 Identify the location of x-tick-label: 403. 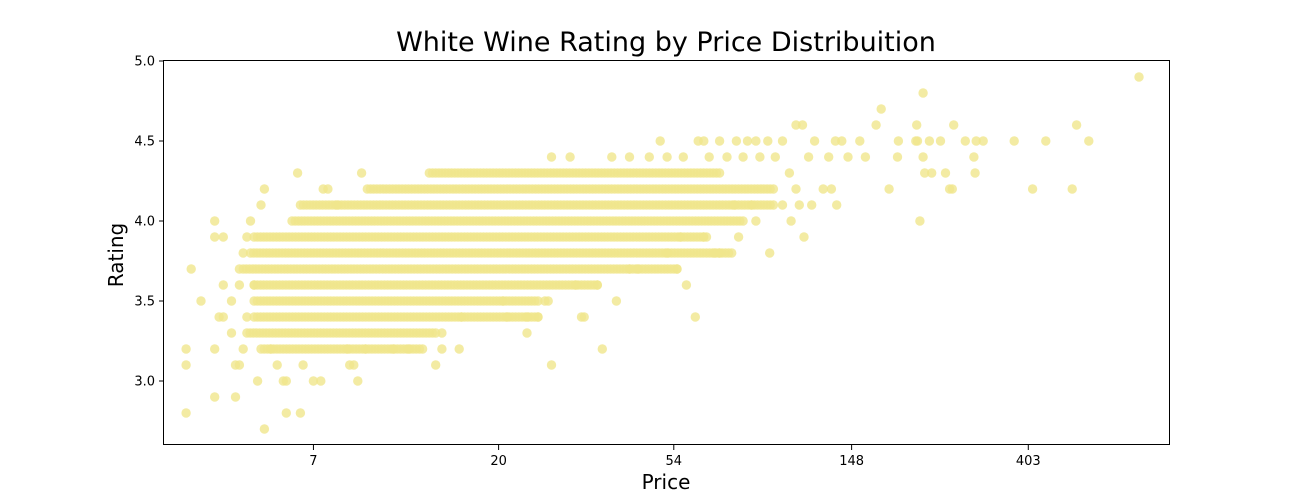
(1028, 461).